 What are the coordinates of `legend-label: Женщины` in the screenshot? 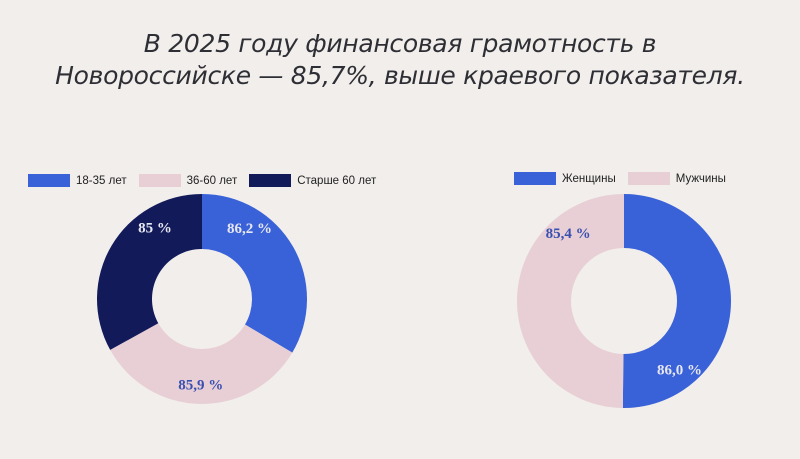 It's located at (589, 178).